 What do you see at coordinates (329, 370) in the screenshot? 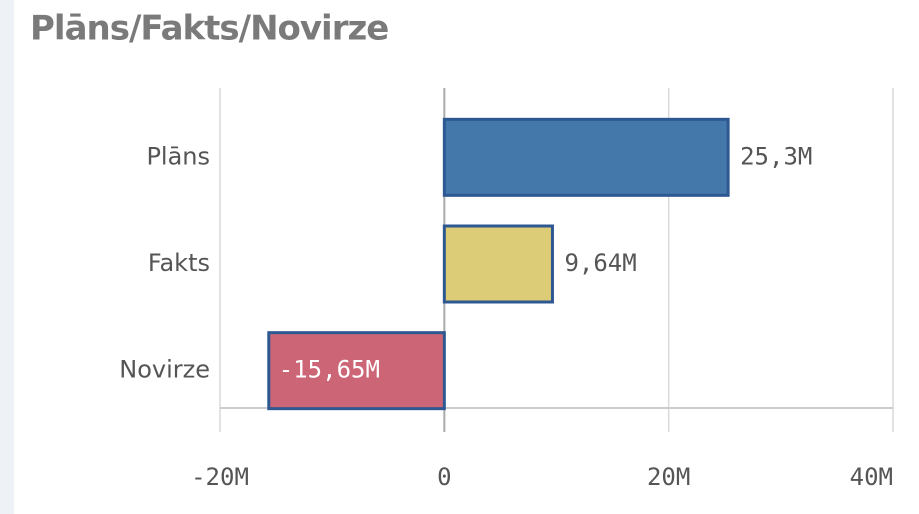
I see `data-label: -15,65M` at bounding box center [329, 370].